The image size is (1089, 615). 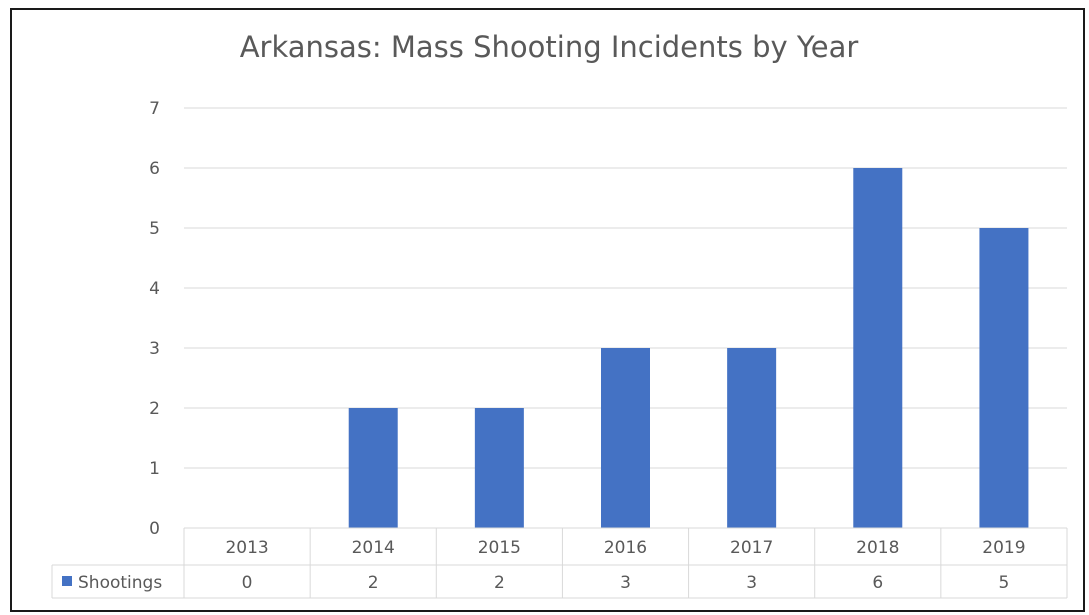 I want to click on y-tick-label: 1, so click(x=154, y=469).